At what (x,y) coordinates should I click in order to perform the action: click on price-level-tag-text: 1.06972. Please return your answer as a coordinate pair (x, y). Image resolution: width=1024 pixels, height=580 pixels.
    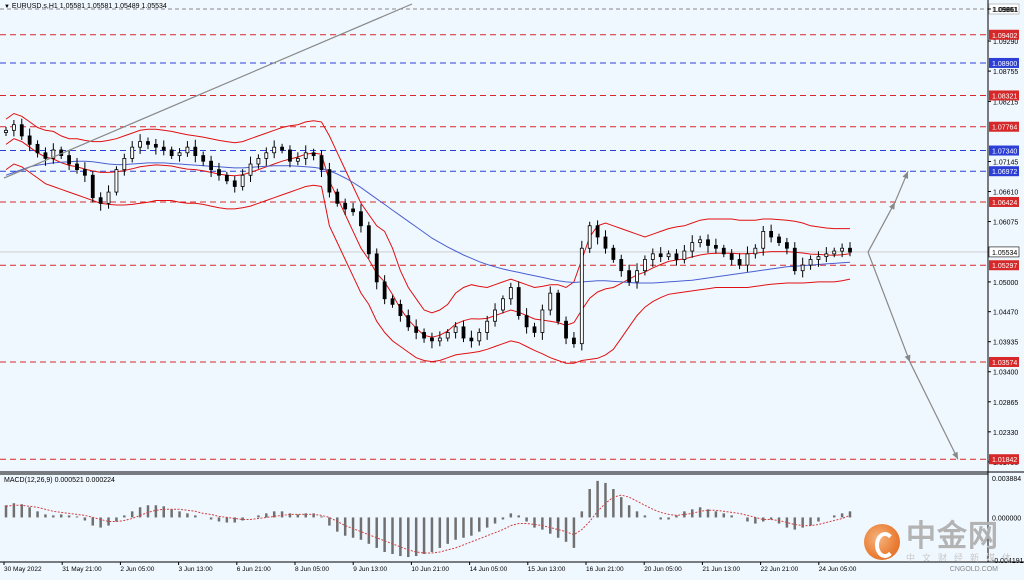
    Looking at the image, I should click on (1004, 172).